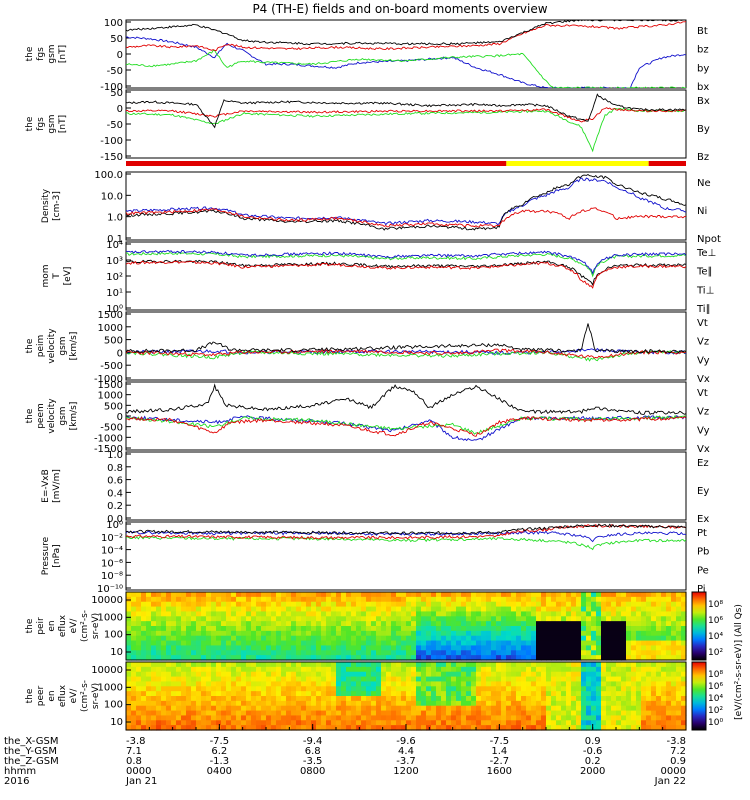  I want to click on series-line-Bz, so click(406, 130).